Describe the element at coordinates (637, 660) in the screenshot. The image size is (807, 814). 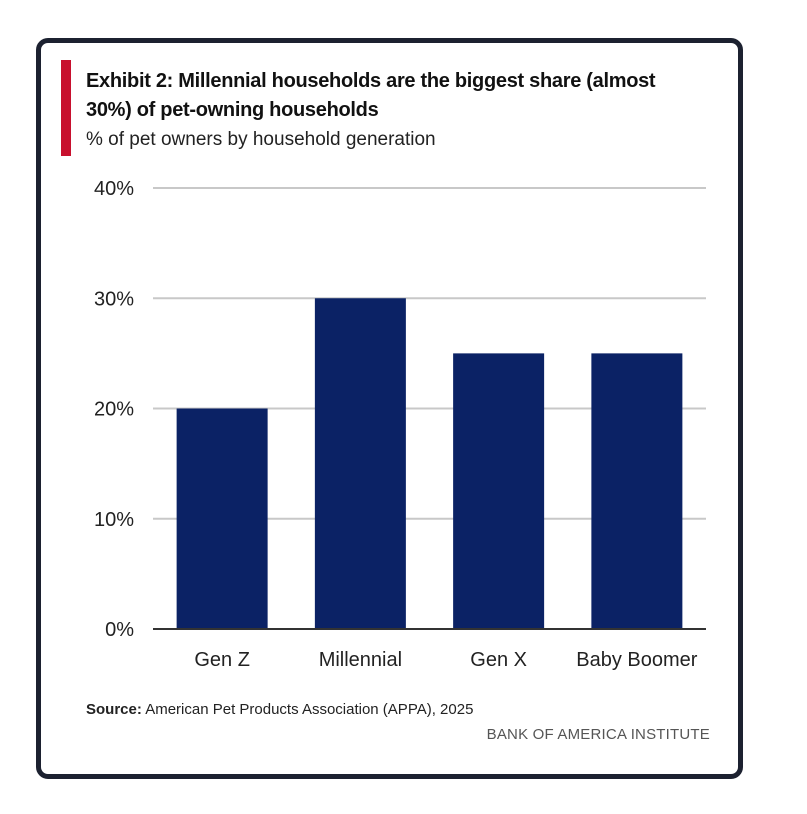
I see `x-tick-label: Baby Boomer` at that location.